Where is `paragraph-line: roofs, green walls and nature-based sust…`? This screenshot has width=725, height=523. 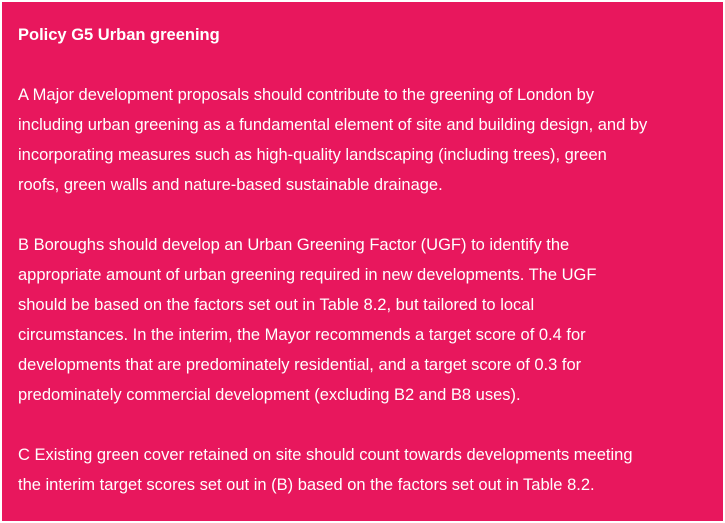
paragraph-line: roofs, green walls and nature-based sust… is located at coordinates (230, 185).